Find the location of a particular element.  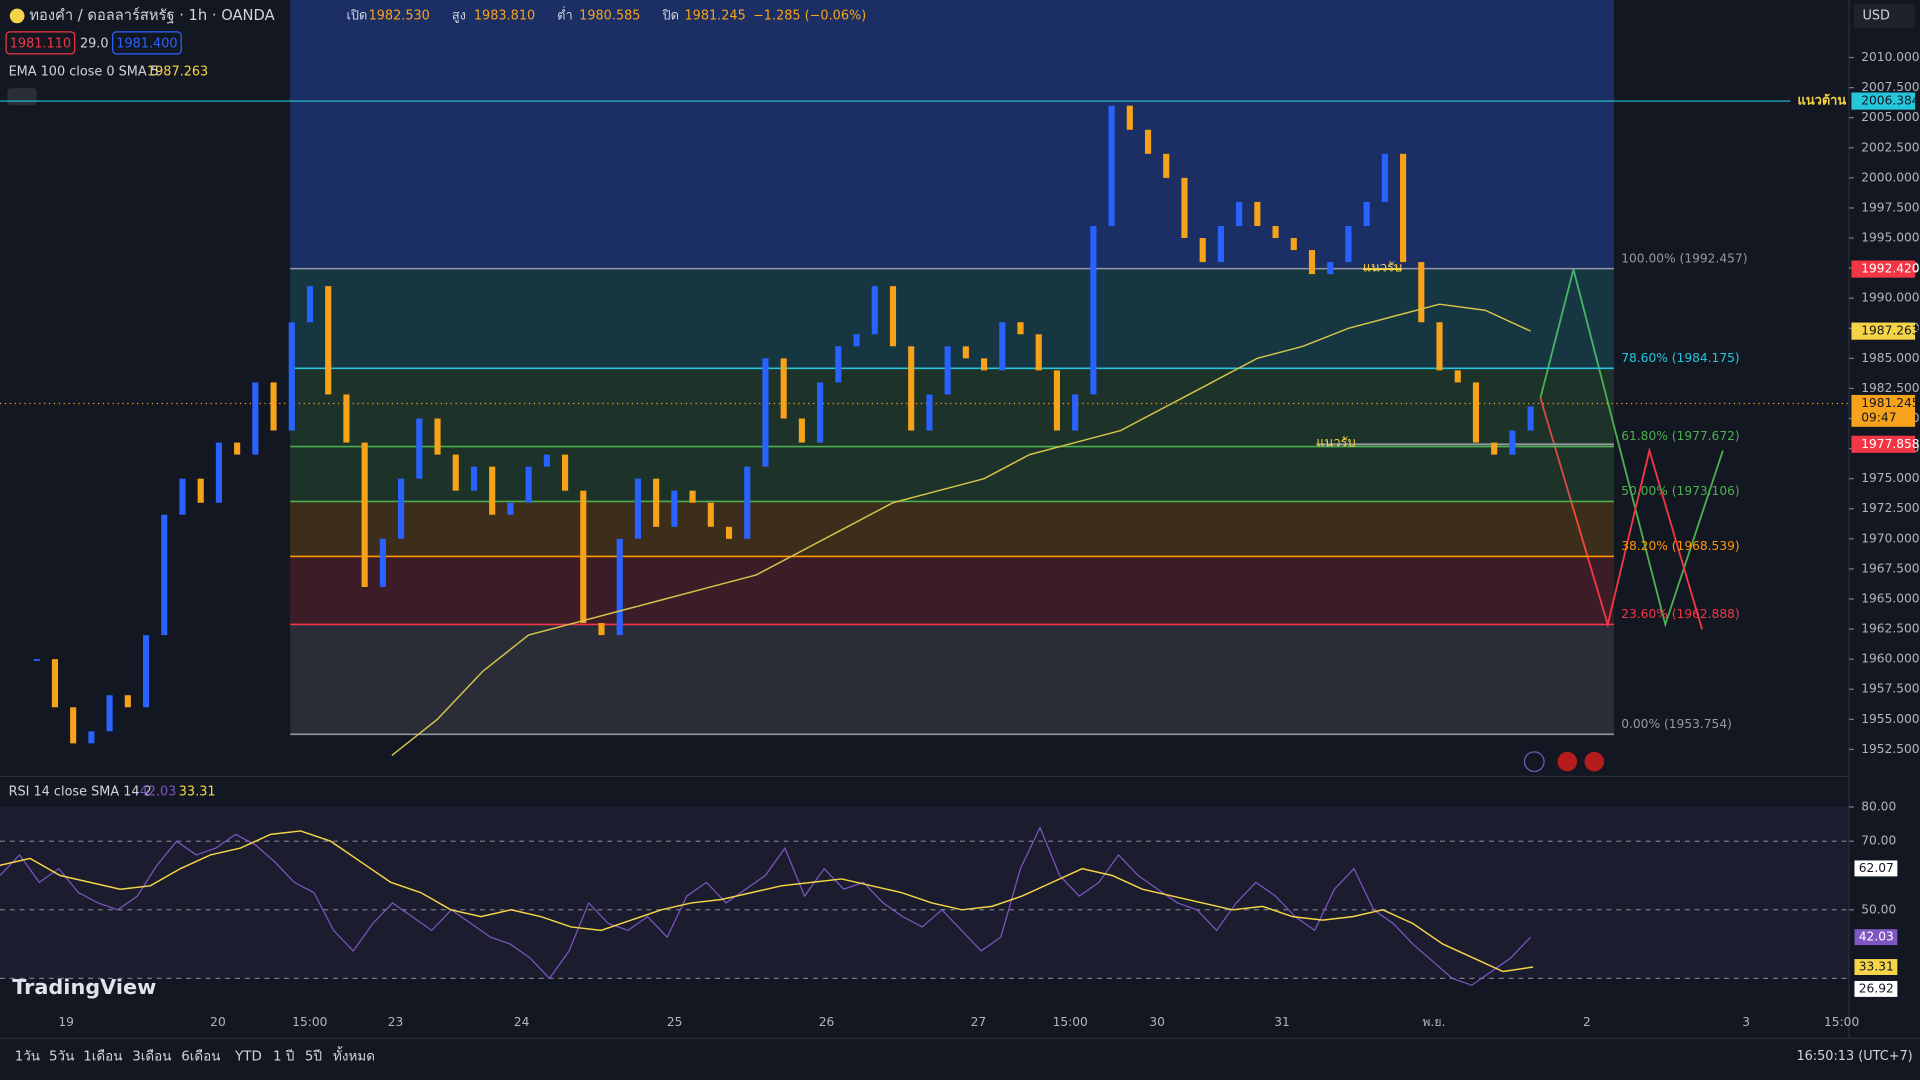

rsi-tick-label: 70.00 is located at coordinates (1878, 841).